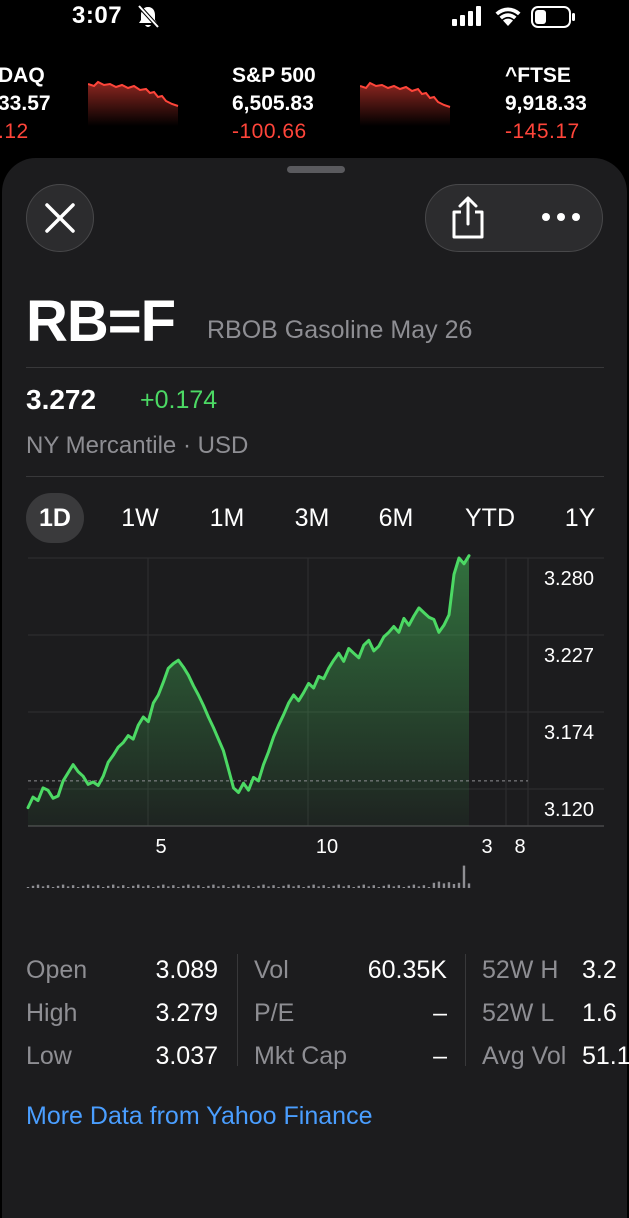 Image resolution: width=629 pixels, height=1218 pixels. I want to click on divider, so click(315, 476).